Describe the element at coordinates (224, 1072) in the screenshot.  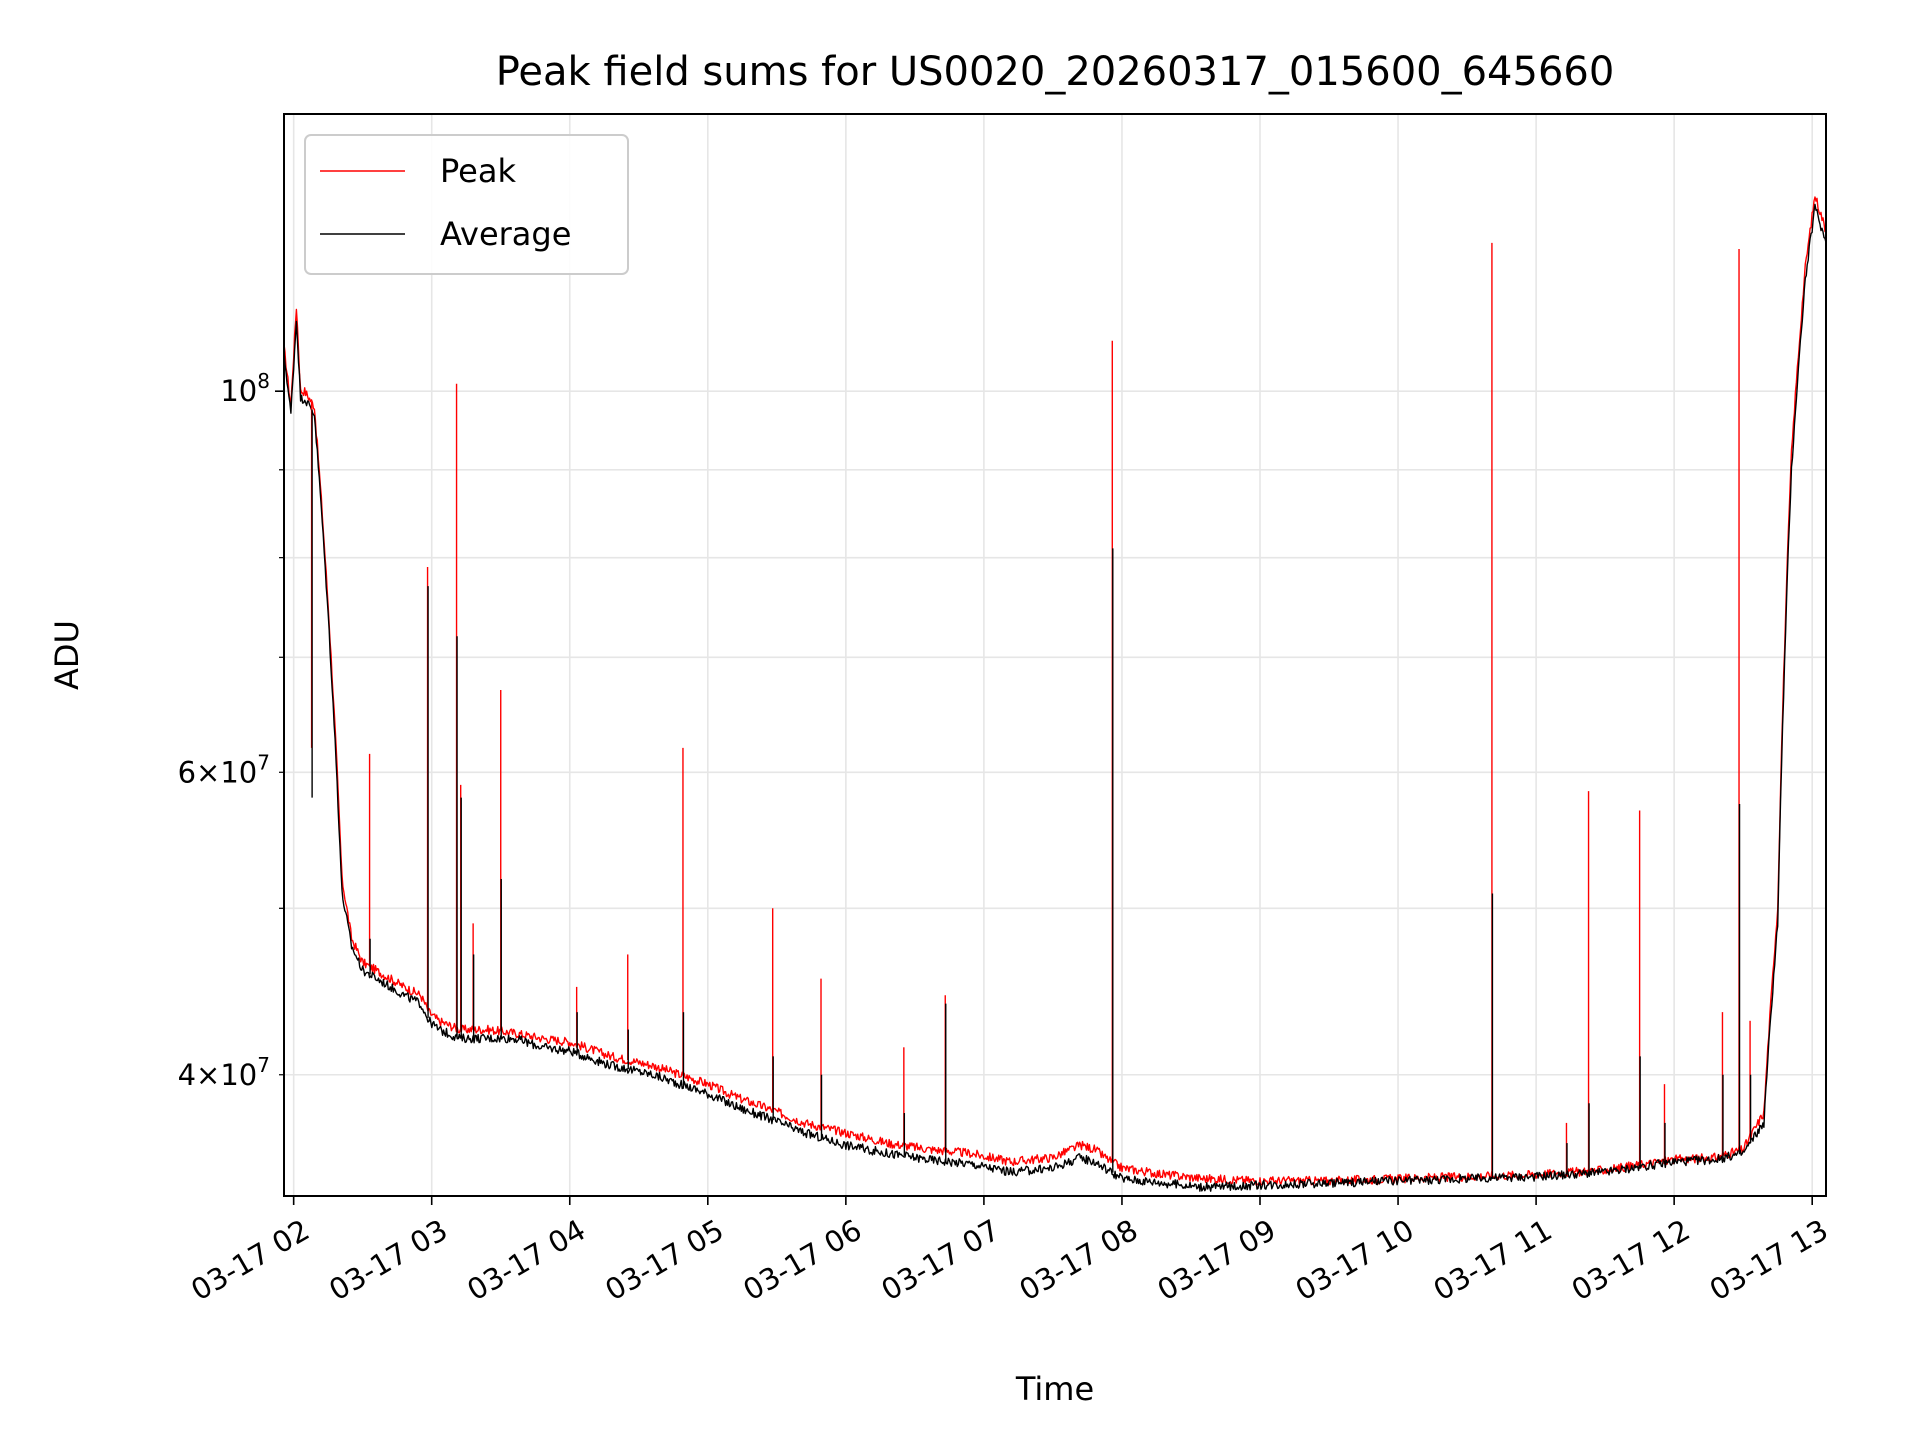
I see `y-tick-label: 4×107` at that location.